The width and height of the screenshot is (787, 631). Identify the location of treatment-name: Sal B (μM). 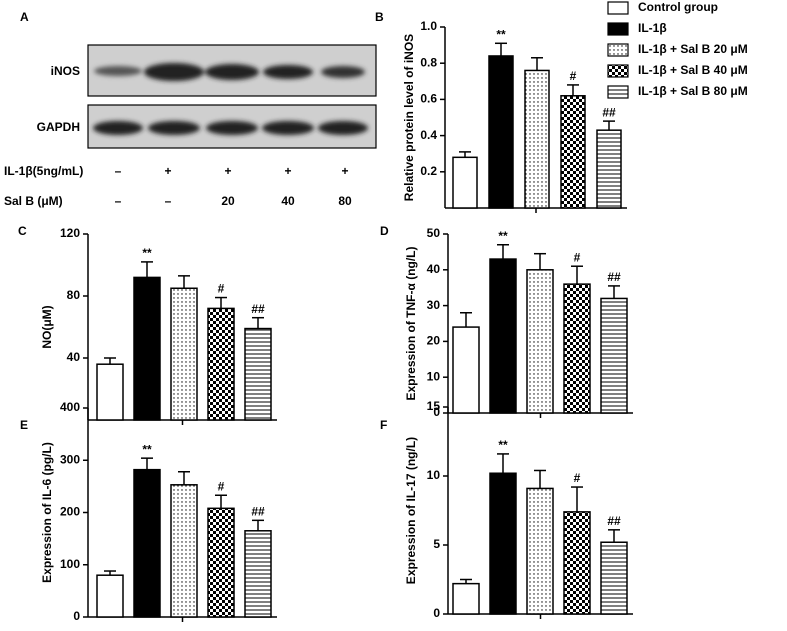
(33, 201).